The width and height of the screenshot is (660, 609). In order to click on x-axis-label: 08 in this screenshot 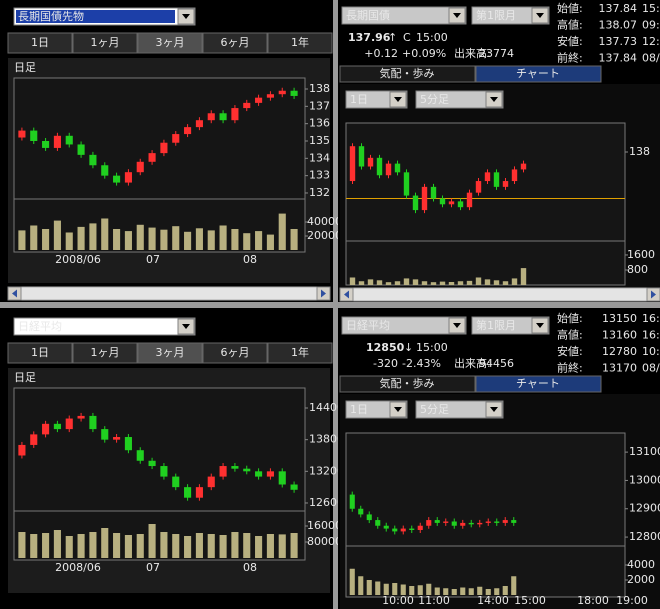, I will do `click(250, 259)`.